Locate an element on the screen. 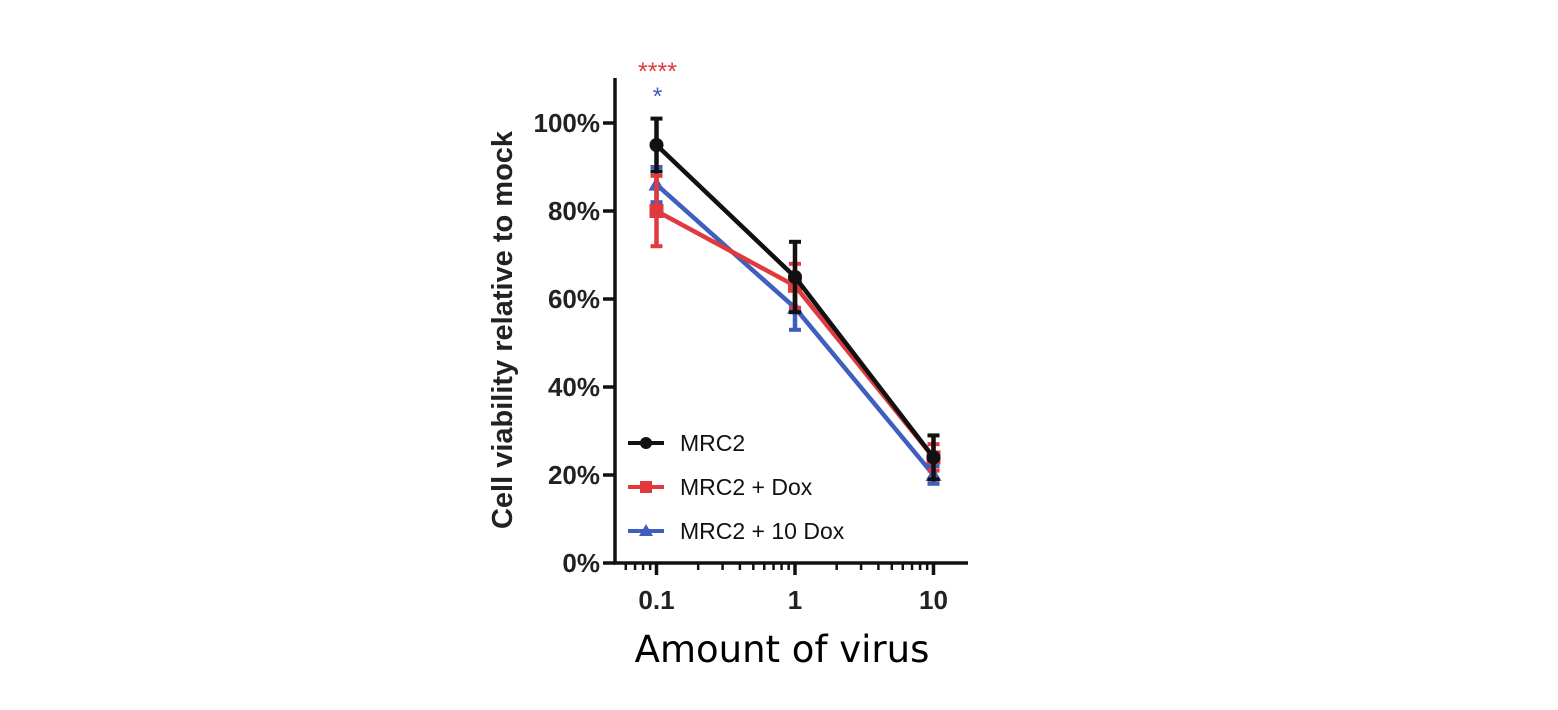 This screenshot has height=710, width=1558. x-ticks: 0.1 1 10 is located at coordinates (786, 589).